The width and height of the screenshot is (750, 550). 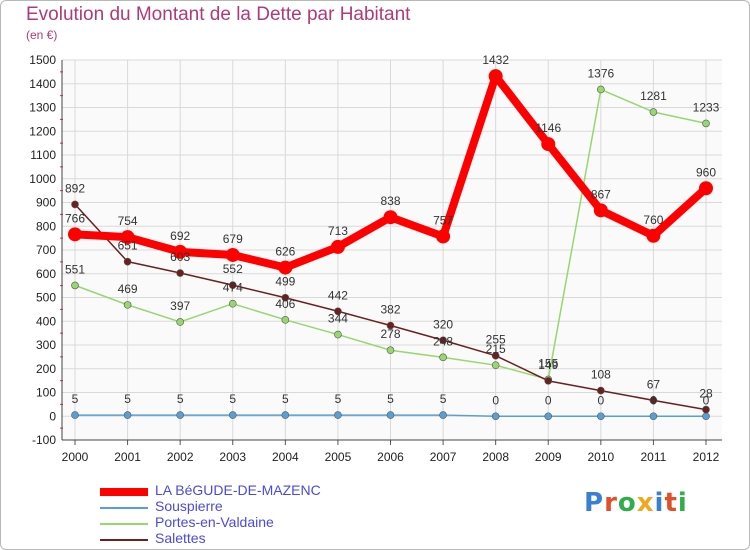 What do you see at coordinates (338, 295) in the screenshot?
I see `data-label: 442` at bounding box center [338, 295].